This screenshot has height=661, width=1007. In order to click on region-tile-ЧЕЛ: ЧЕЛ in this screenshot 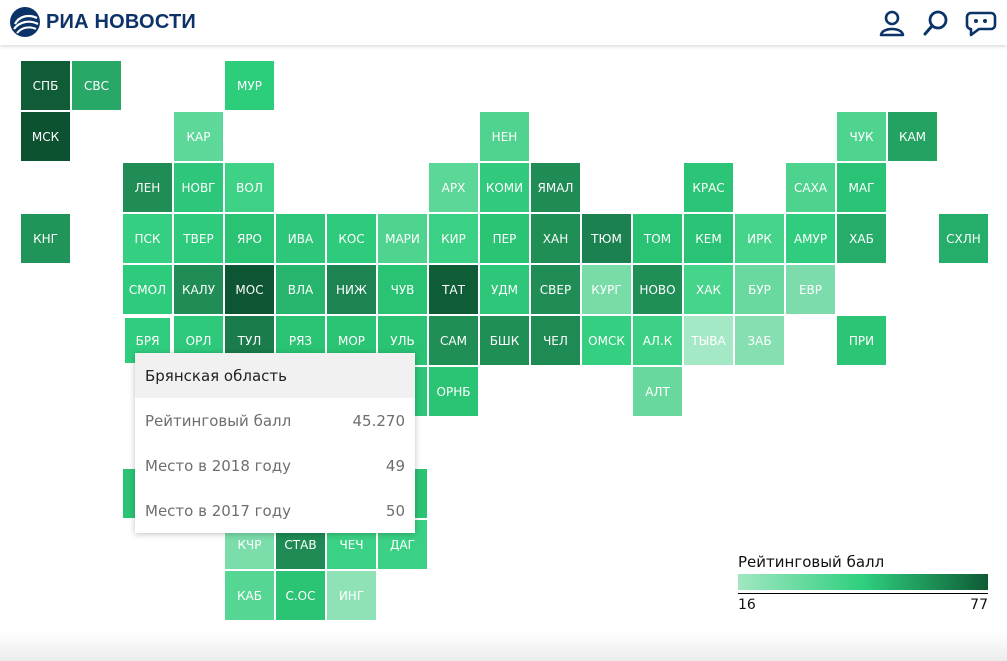, I will do `click(555, 340)`.